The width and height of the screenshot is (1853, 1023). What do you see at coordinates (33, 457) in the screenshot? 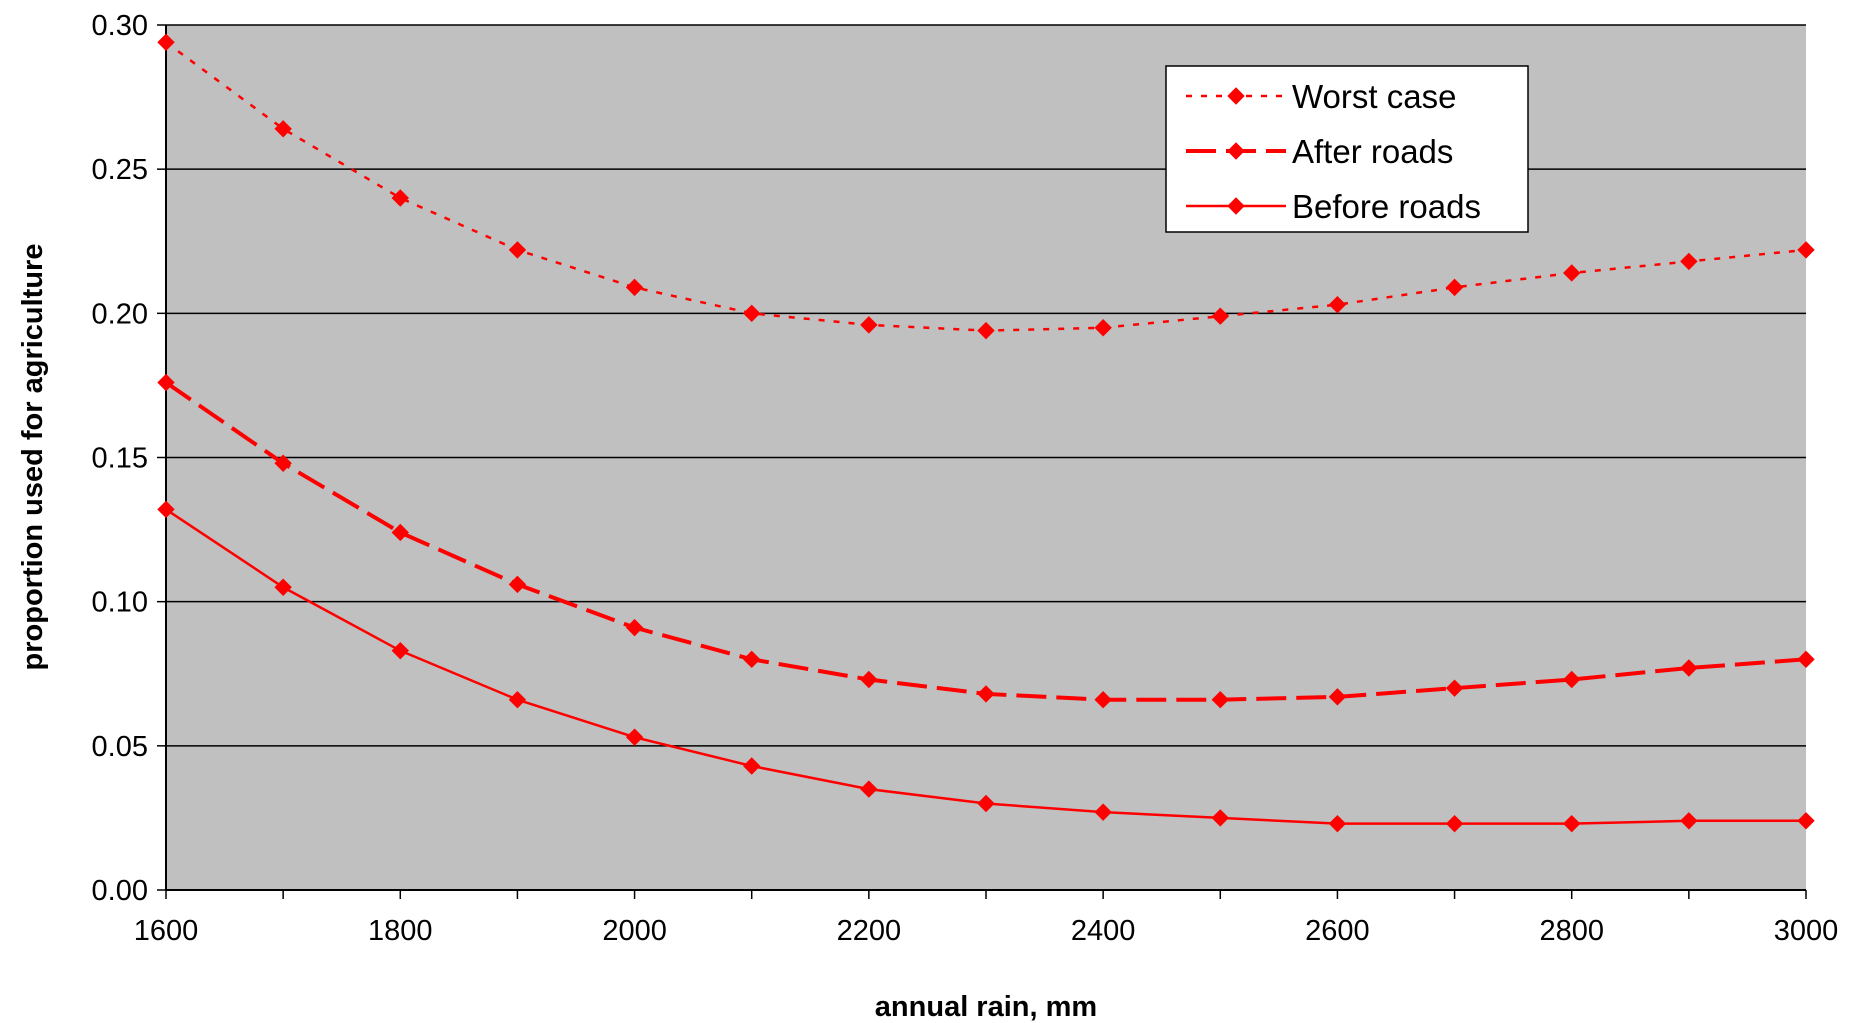
I see `y-axis-title: proportion used for agriculture` at bounding box center [33, 457].